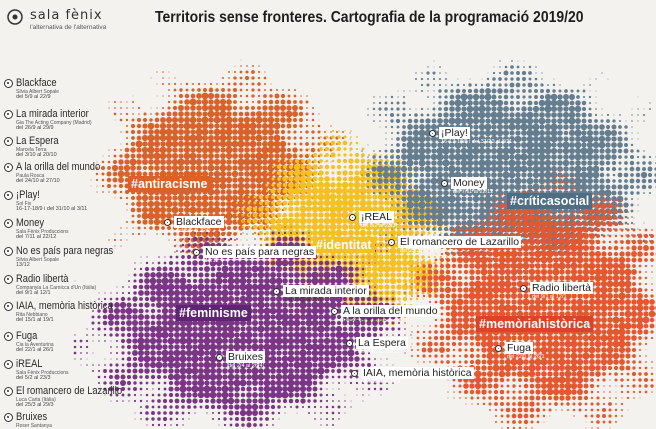 This screenshot has width=656, height=429. Describe the element at coordinates (260, 252) in the screenshot. I see `event-name: No es país para negras` at that location.